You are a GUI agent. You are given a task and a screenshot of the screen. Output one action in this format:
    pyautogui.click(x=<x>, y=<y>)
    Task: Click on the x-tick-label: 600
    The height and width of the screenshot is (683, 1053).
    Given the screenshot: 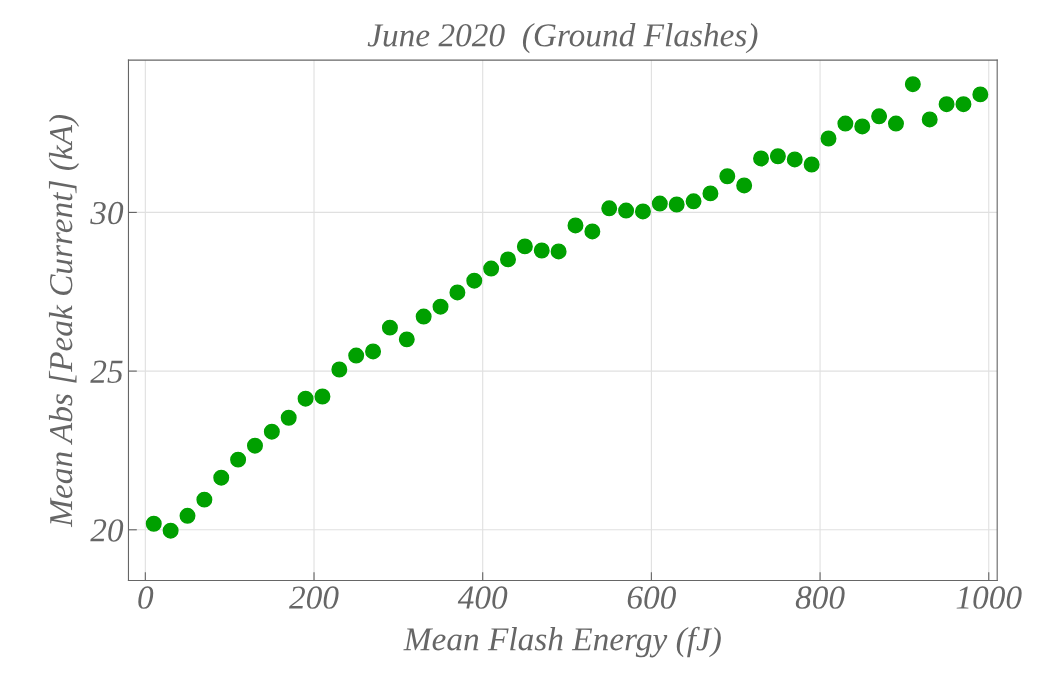 What is the action you would take?
    pyautogui.click(x=651, y=597)
    